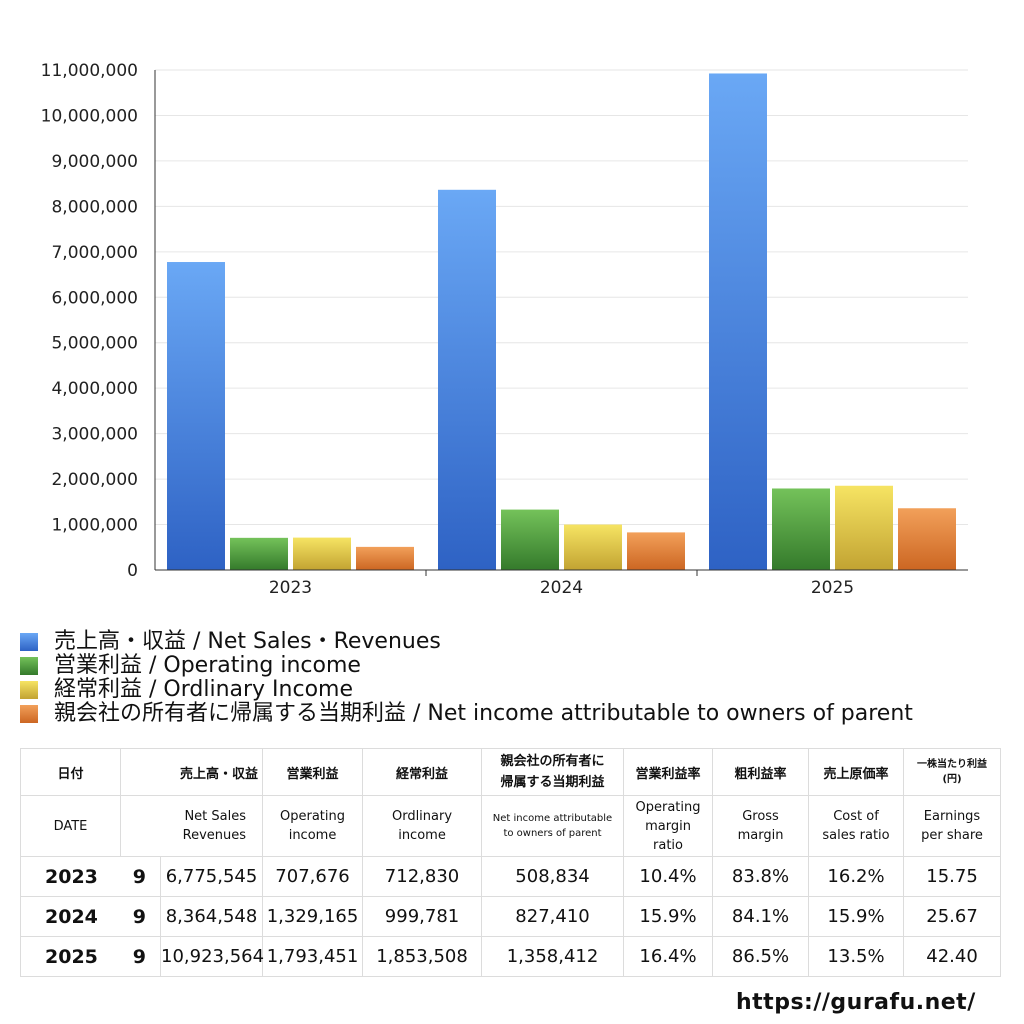 The image size is (1024, 1024). I want to click on header-ordinary-income-en: Ordlinary income, so click(422, 826).